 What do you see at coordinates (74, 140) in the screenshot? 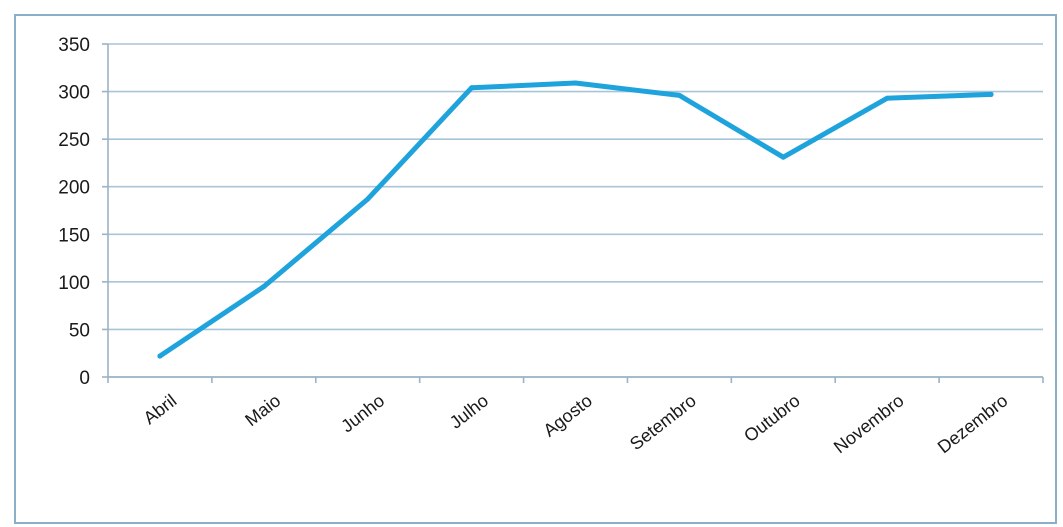
I see `y-tick-label: 250` at bounding box center [74, 140].